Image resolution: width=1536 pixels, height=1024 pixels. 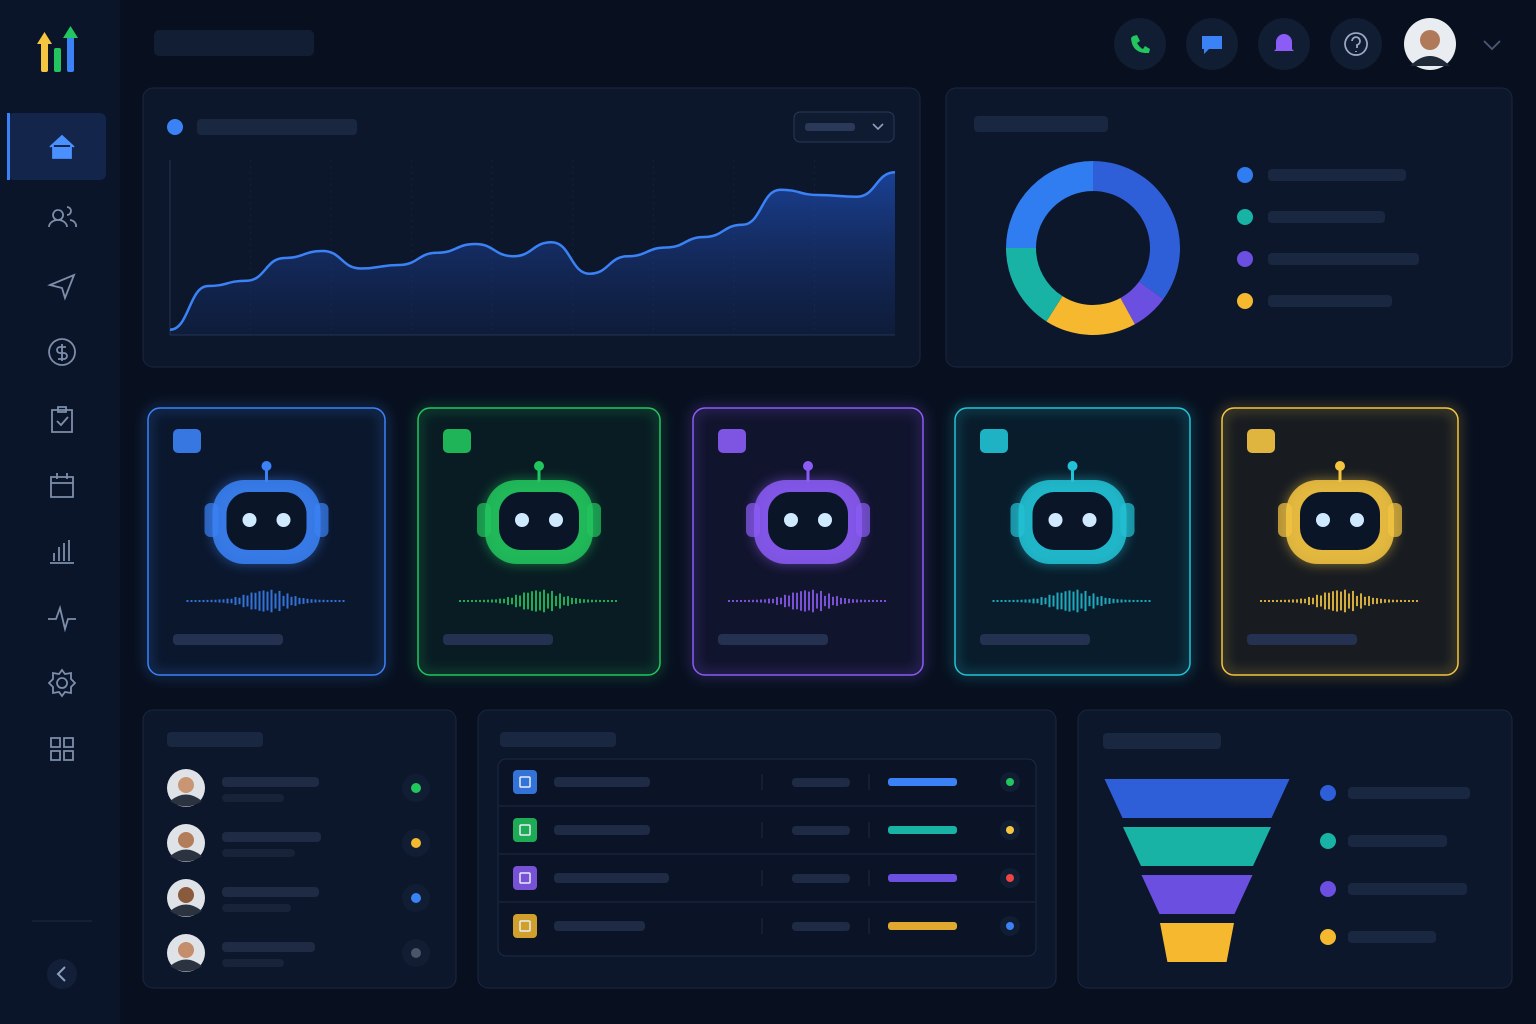 What do you see at coordinates (1492, 45) in the screenshot?
I see `dropdown-chevron` at bounding box center [1492, 45].